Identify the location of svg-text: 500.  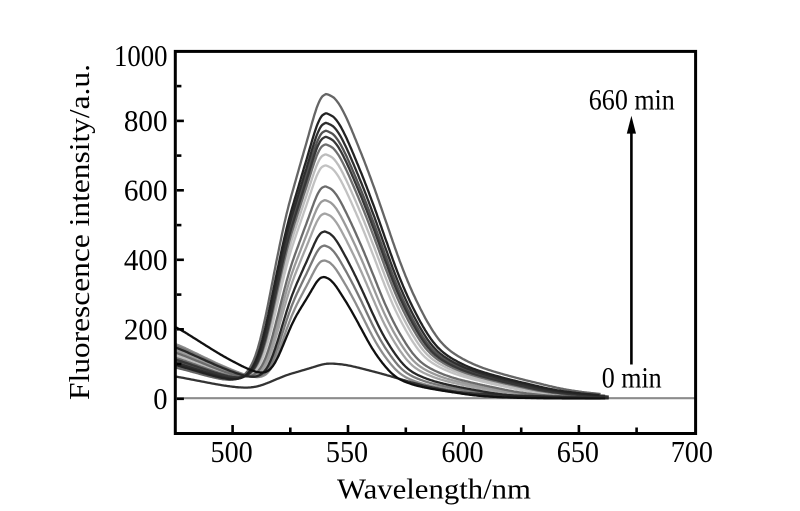
(232, 451).